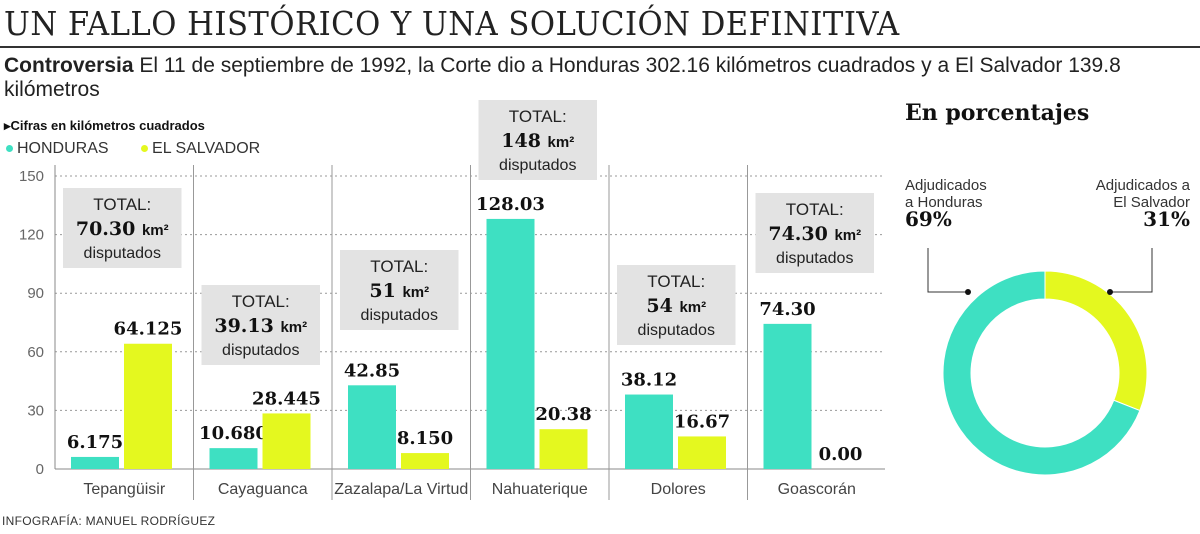 This screenshot has width=1200, height=534. Describe the element at coordinates (510, 204) in the screenshot. I see `data-label: 128.03` at that location.